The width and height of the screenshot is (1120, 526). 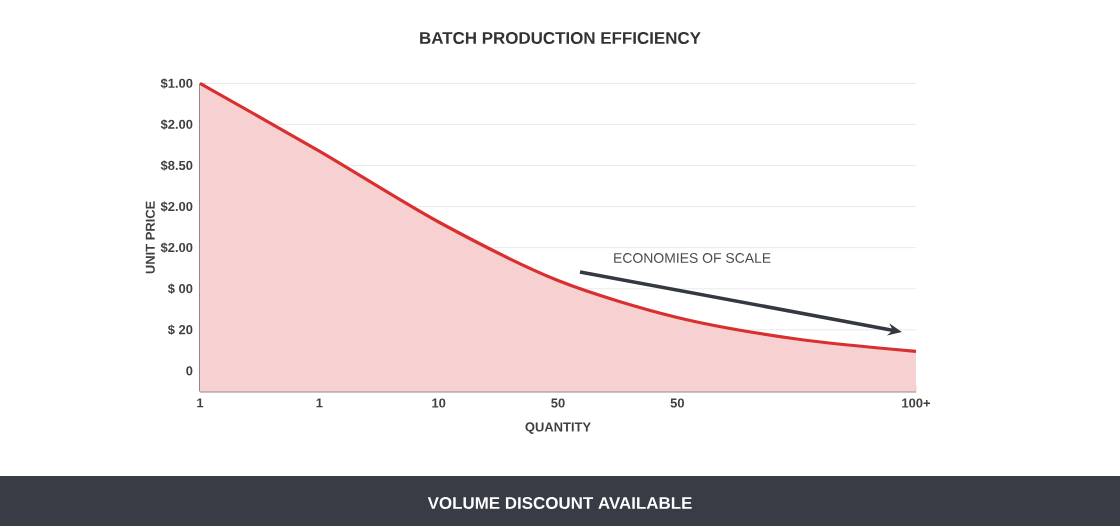 I want to click on text: VOLUME DISCOUNT AVAILABLE, so click(x=559, y=503).